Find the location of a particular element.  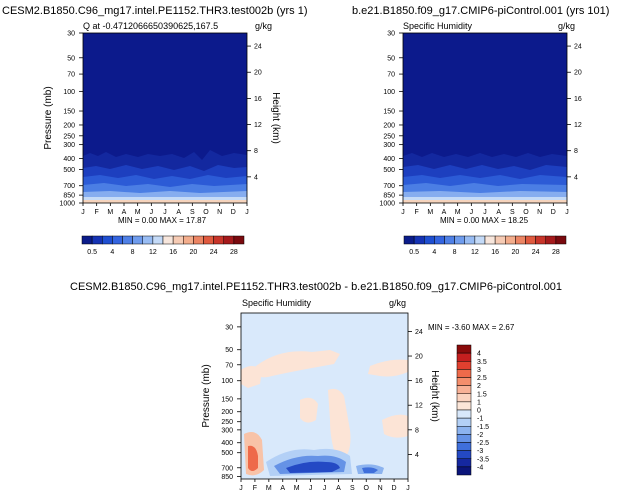

panel-3-colorbar-label: 1.5 is located at coordinates (482, 394).